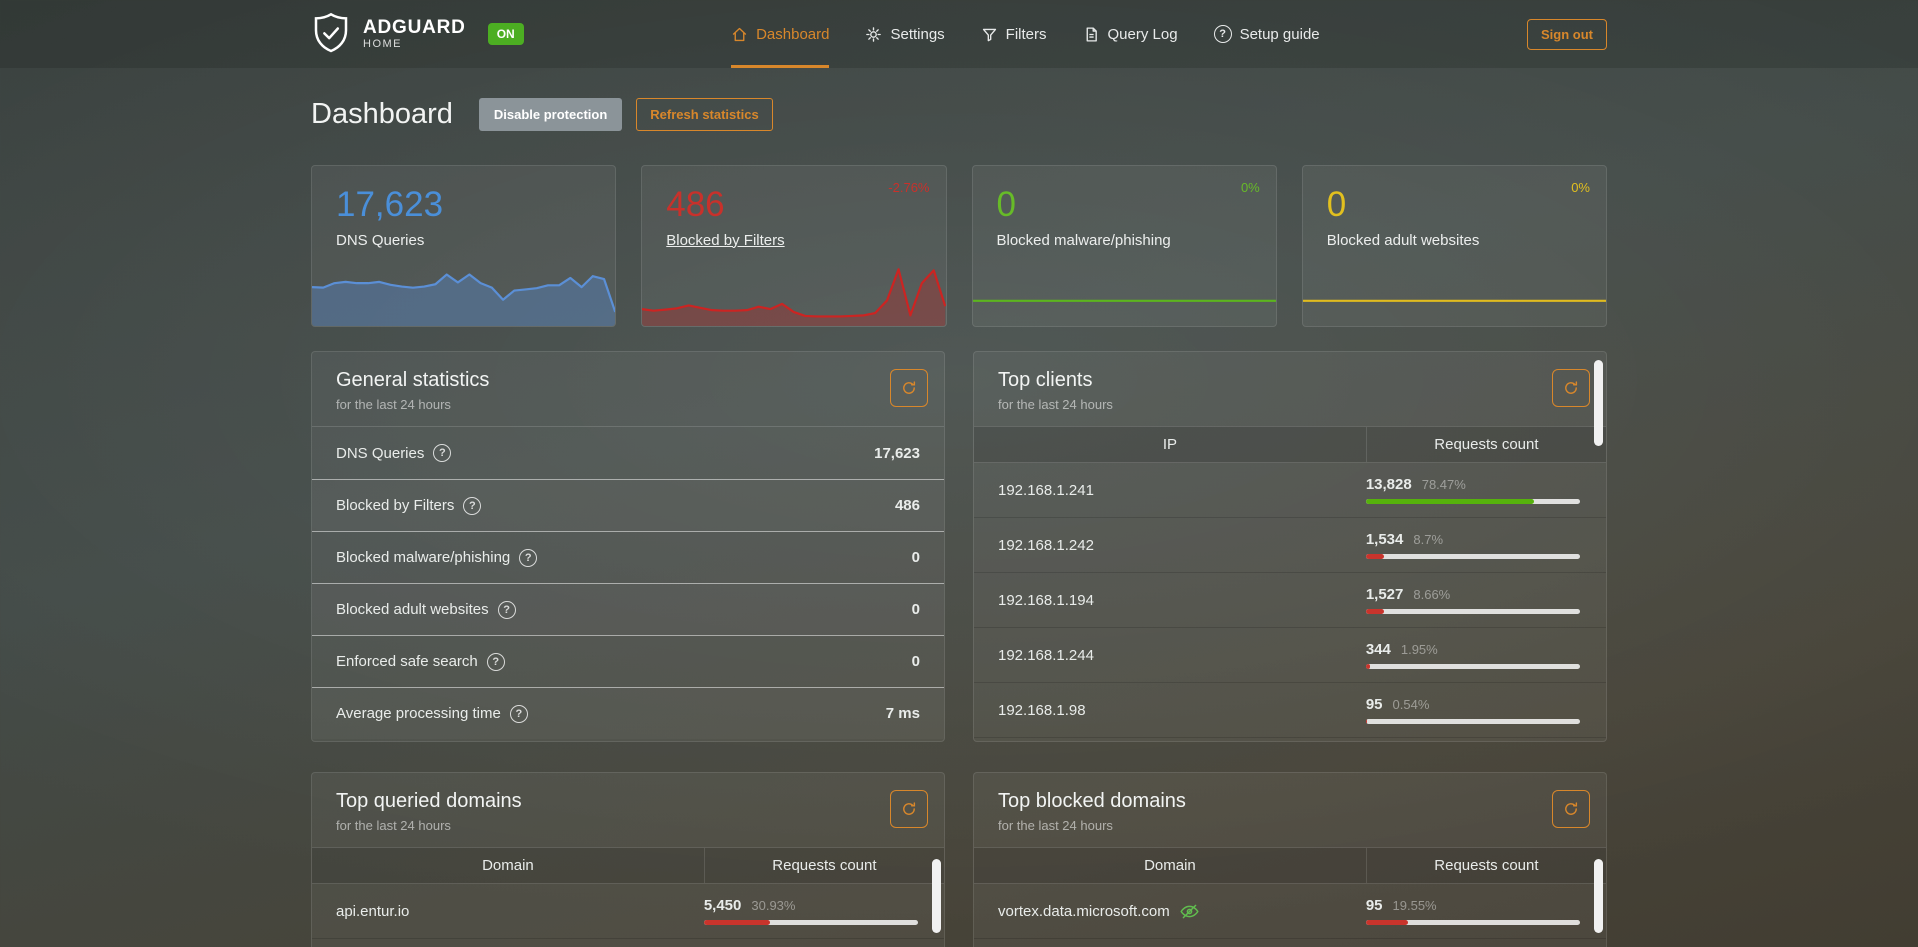 The height and width of the screenshot is (947, 1918). Describe the element at coordinates (1384, 594) in the screenshot. I see `request-count: 1,527` at that location.